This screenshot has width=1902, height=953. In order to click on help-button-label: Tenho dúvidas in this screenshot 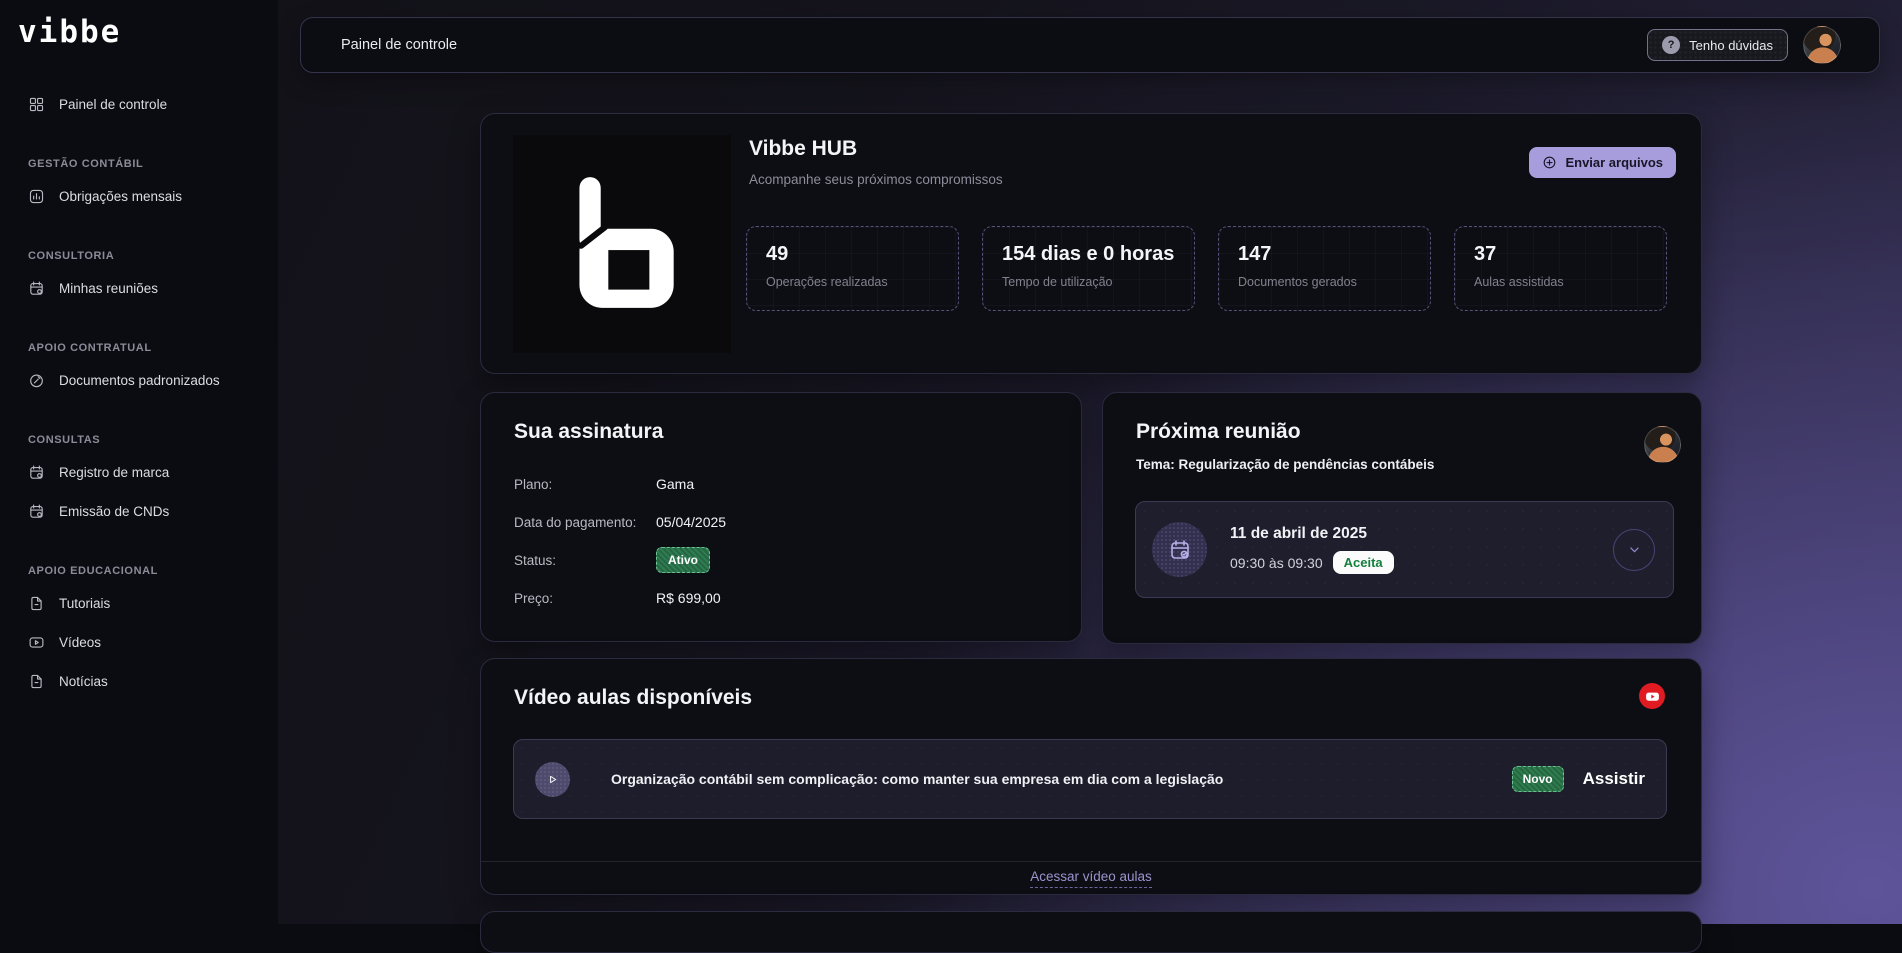, I will do `click(1731, 45)`.